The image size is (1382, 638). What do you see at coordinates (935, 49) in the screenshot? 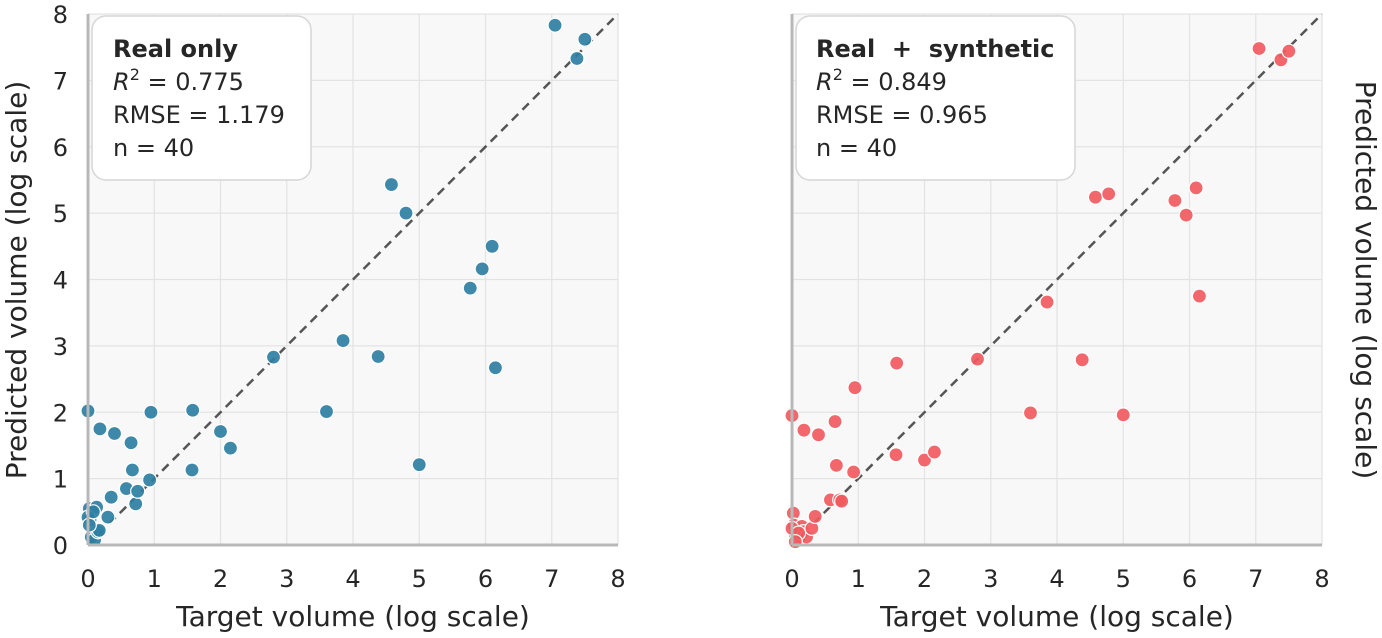
I see `stats-title-right: Real + synthetic` at bounding box center [935, 49].